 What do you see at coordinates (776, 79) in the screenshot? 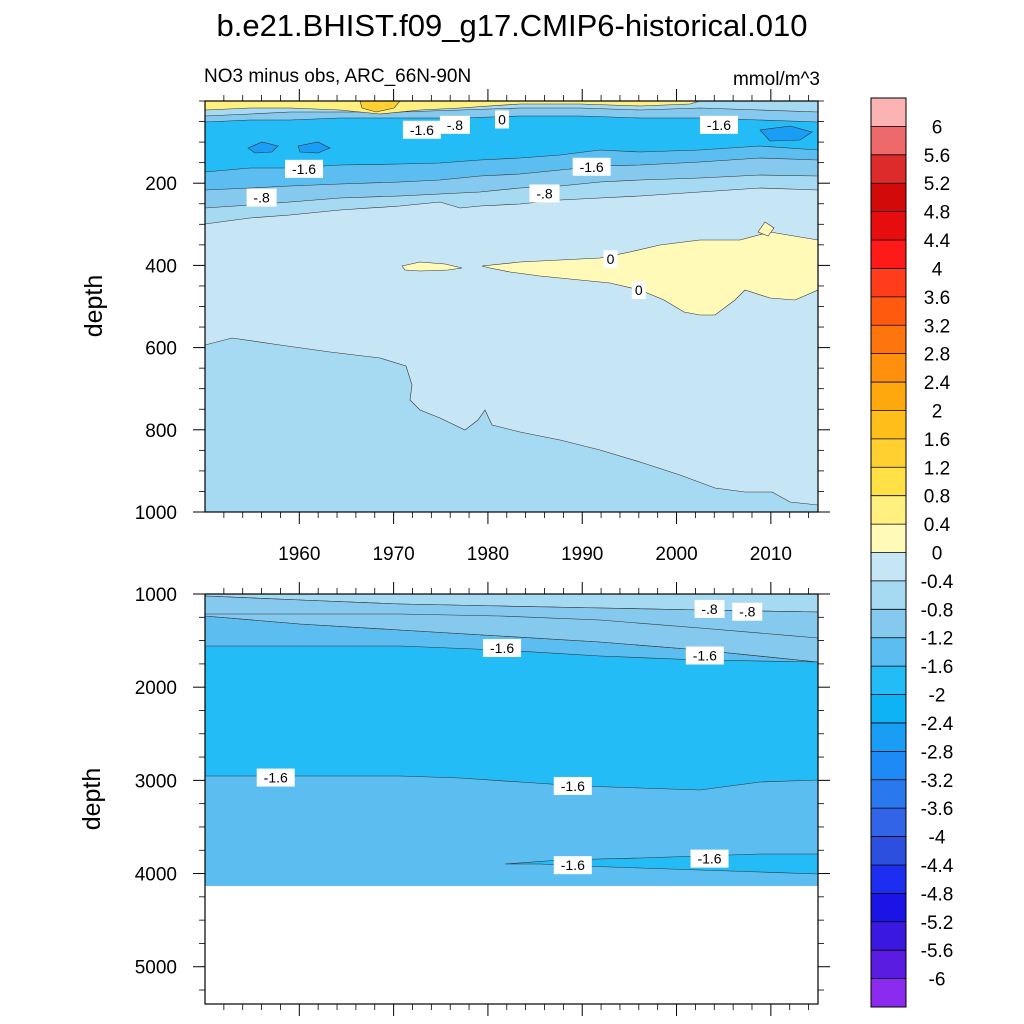
I see `subtitle-right: mmol/m^3` at bounding box center [776, 79].